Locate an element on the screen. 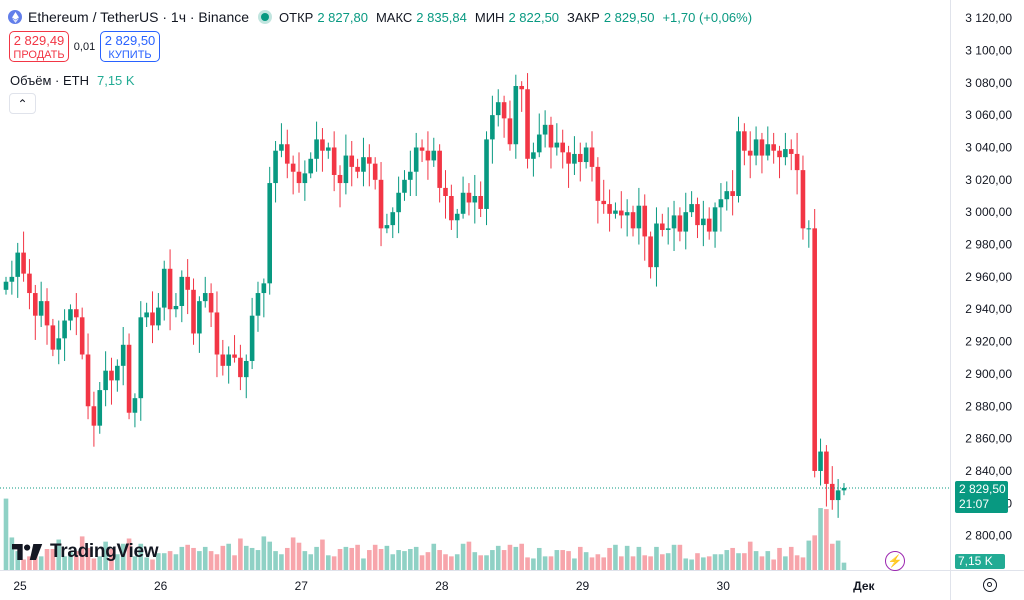 This screenshot has width=1024, height=600. collapse-legend-button: ⌃ is located at coordinates (22, 103).